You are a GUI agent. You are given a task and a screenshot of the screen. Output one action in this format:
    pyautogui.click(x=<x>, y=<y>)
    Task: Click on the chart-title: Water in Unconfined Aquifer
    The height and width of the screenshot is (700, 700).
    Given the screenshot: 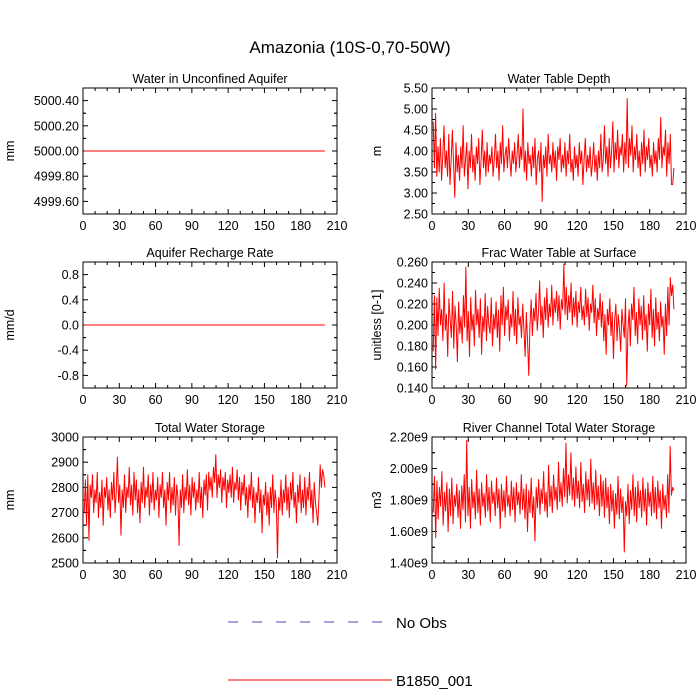 What is the action you would take?
    pyautogui.click(x=209, y=79)
    